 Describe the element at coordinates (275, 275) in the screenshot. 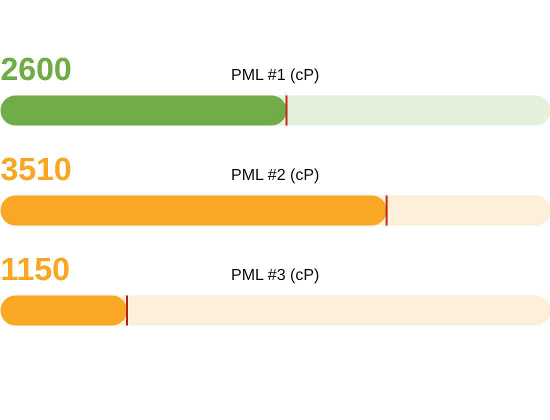

I see `y-tick-label: PML #3 (cP)` at that location.